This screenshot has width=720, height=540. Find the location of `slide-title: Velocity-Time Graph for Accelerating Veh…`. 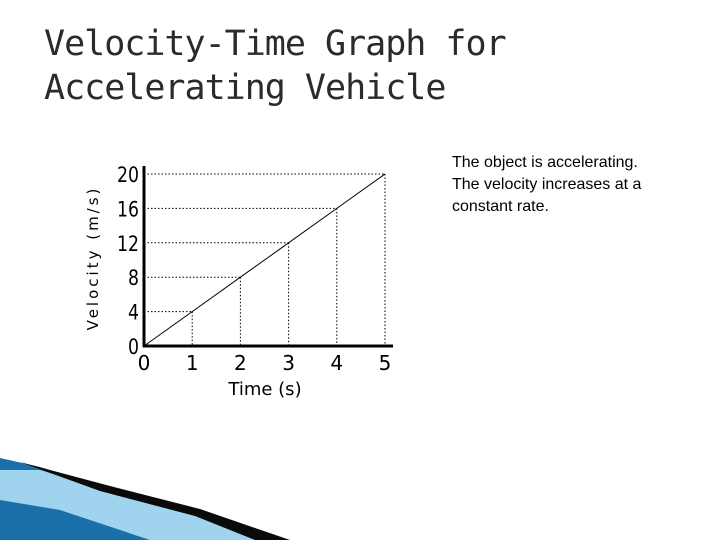

slide-title: Velocity-Time Graph for Accelerating Veh… is located at coordinates (275, 66).